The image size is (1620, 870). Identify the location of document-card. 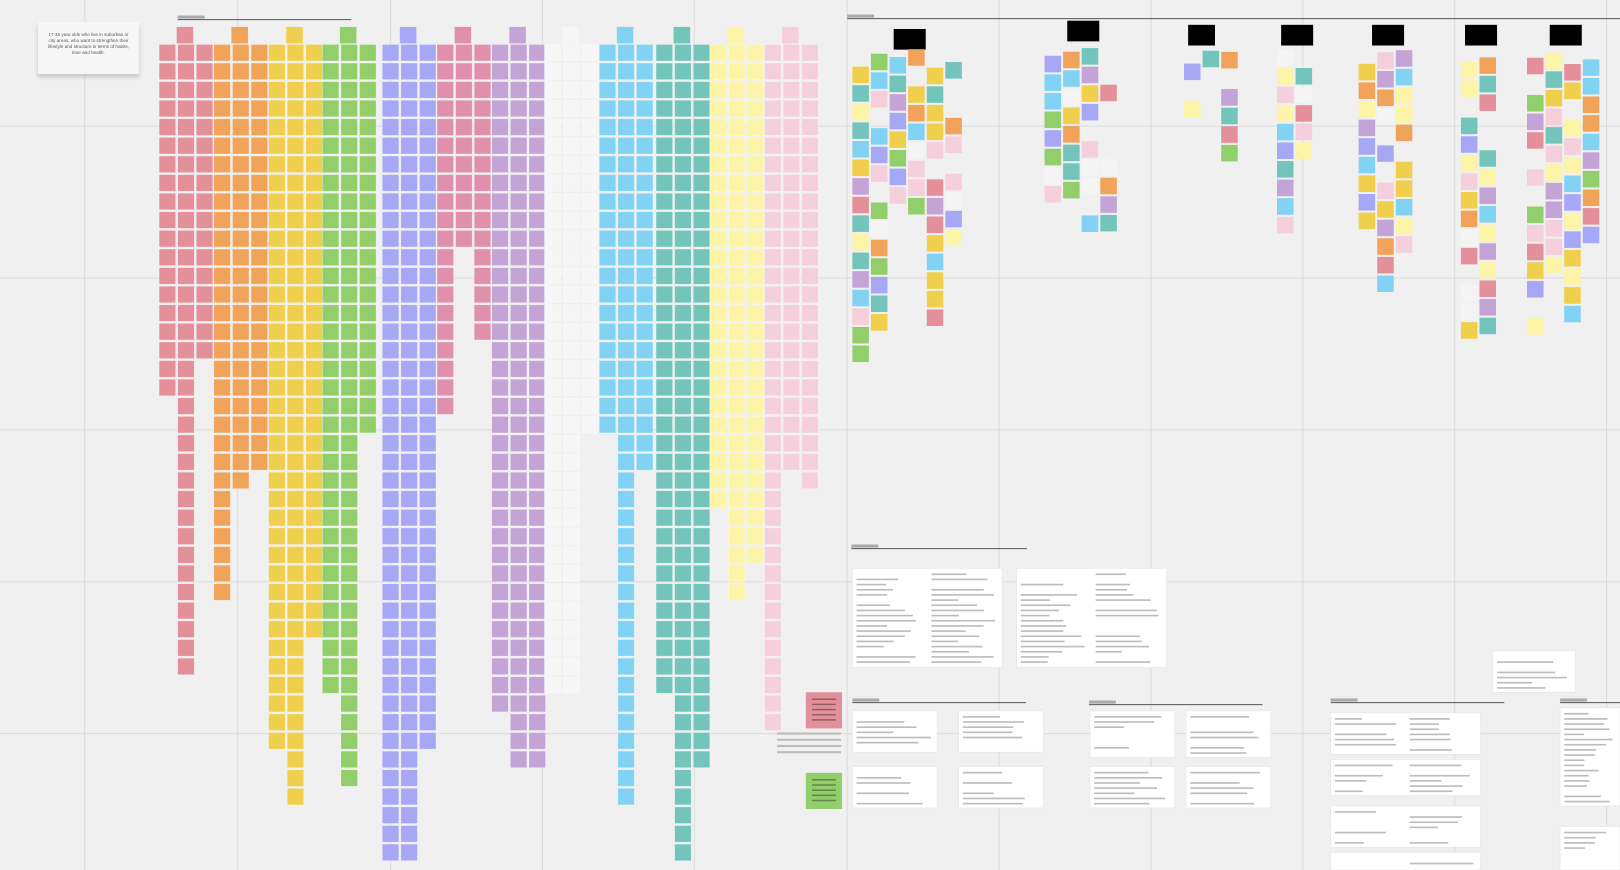
(927, 618).